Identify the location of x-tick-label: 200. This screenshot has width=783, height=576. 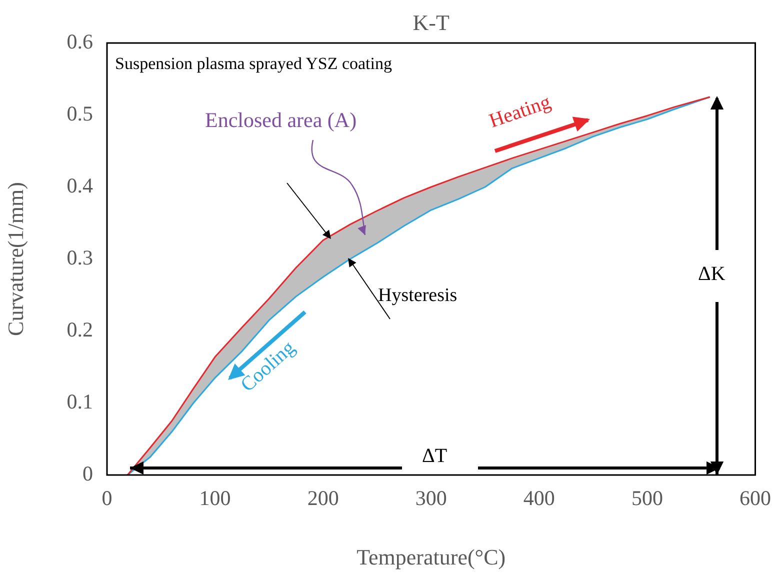
(323, 498).